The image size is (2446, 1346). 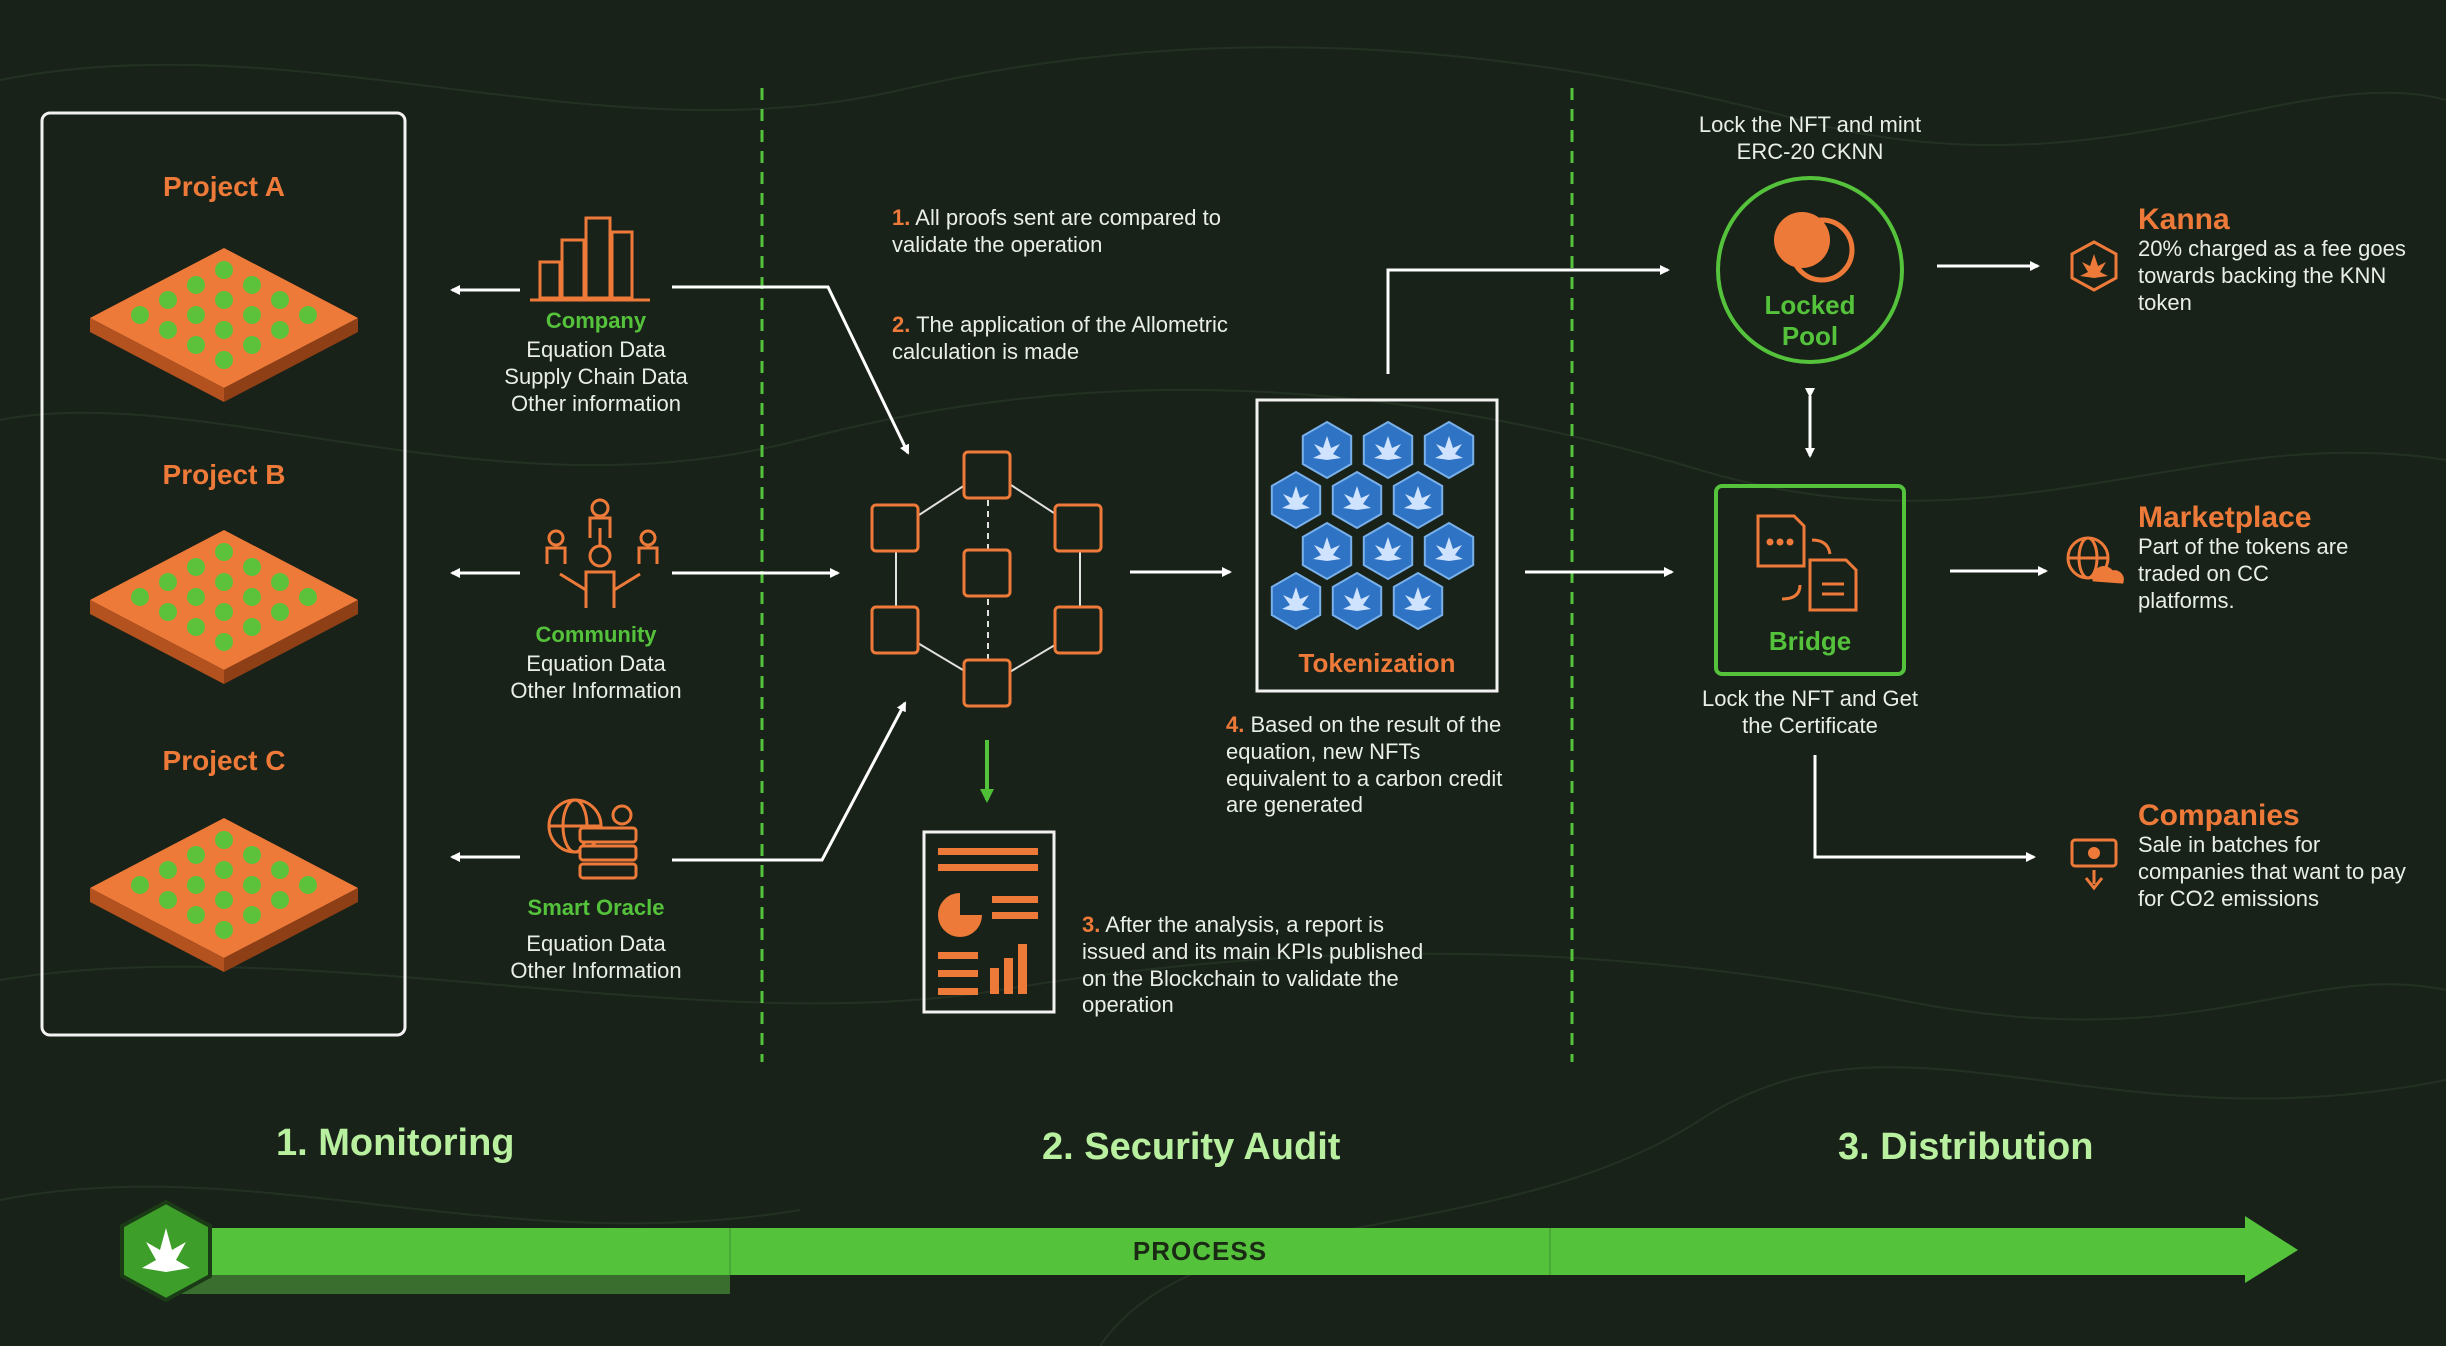 I want to click on kanna-leaf-hex-icon, so click(x=2094, y=266).